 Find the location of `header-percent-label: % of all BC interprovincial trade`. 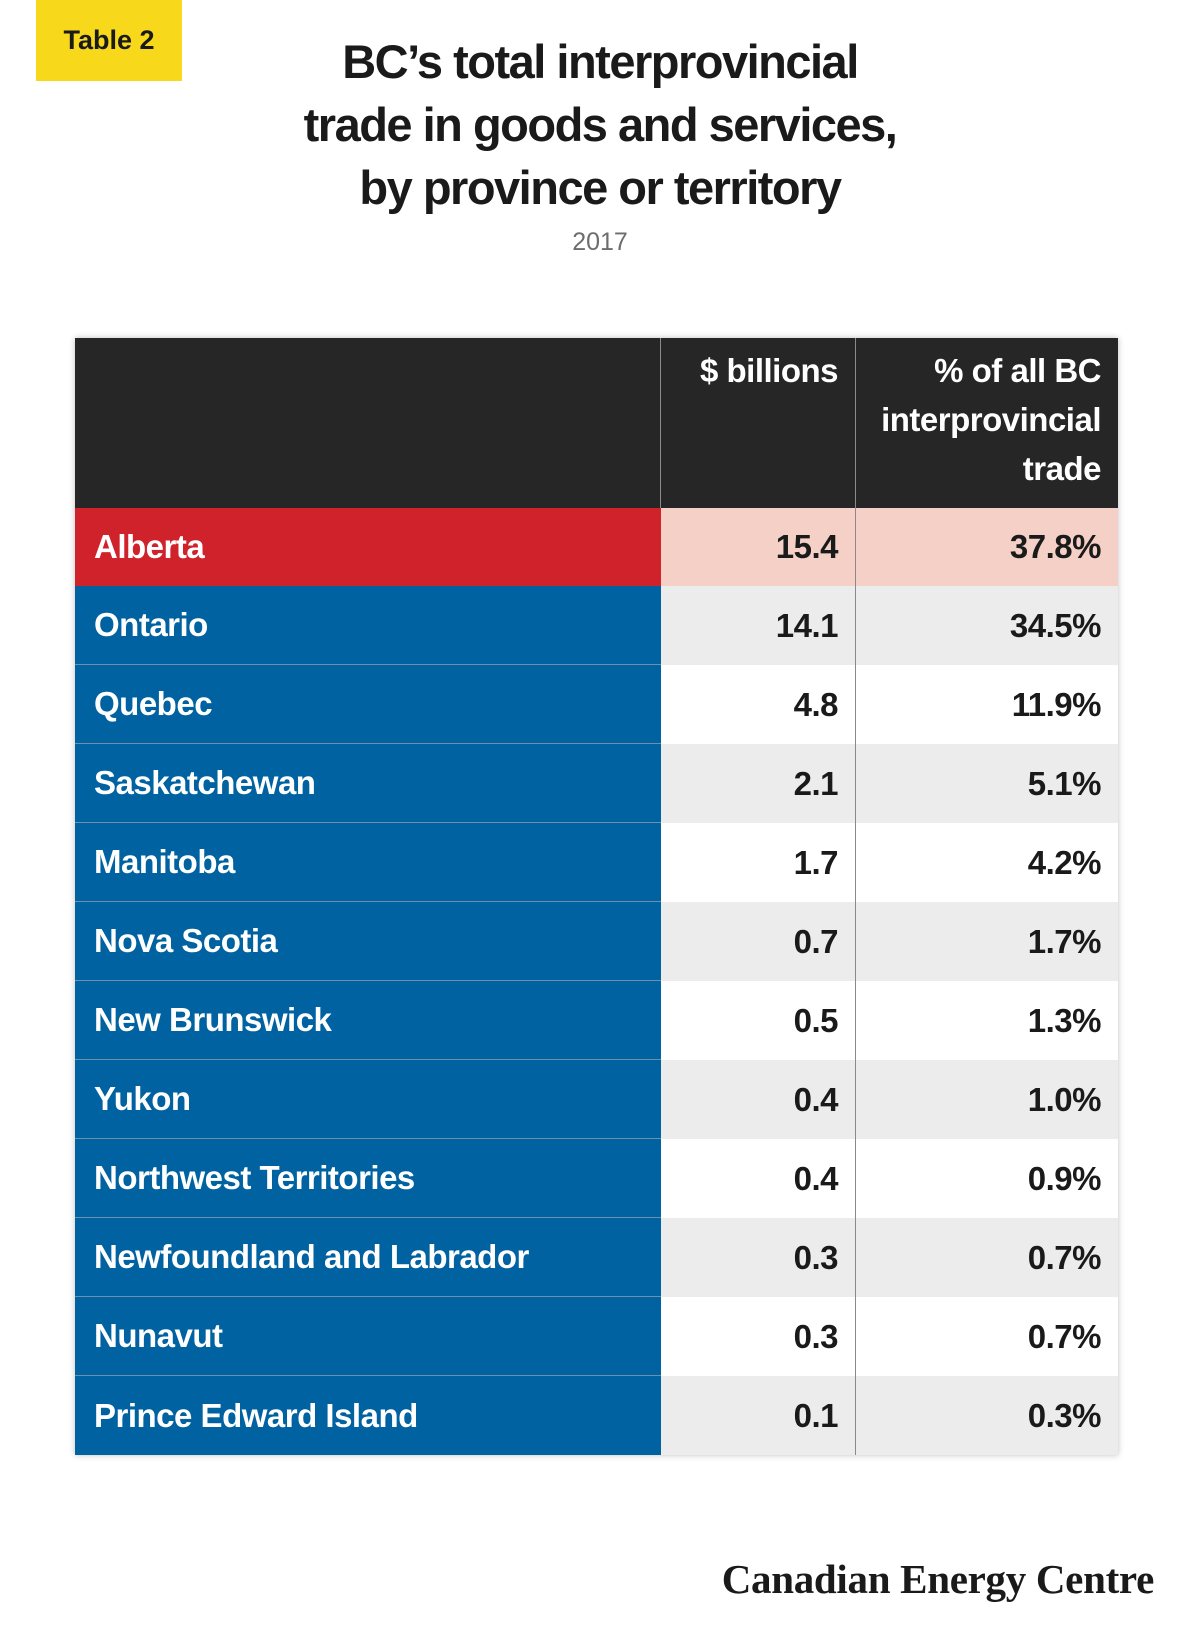

header-percent-label: % of all BC interprovincial trade is located at coordinates (991, 419).